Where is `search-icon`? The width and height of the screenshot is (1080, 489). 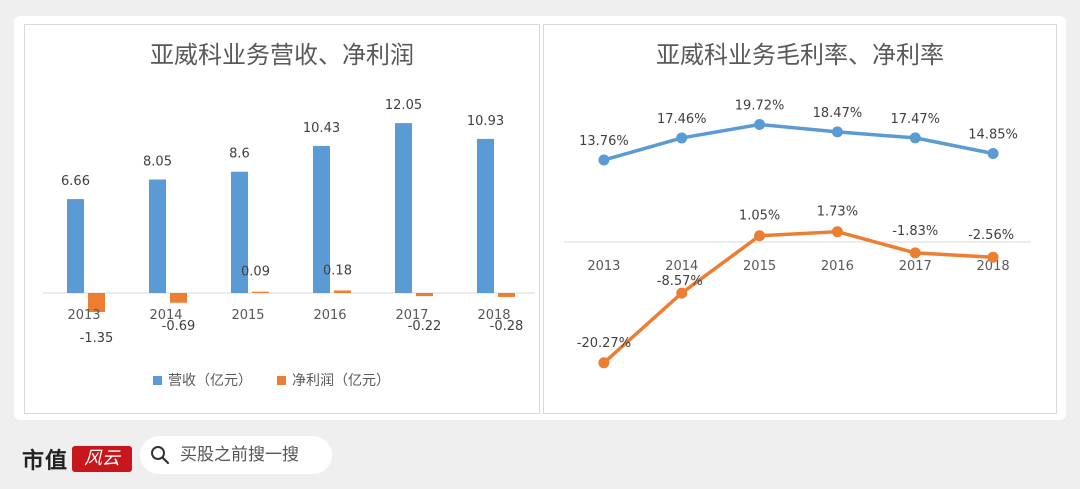 search-icon is located at coordinates (160, 455).